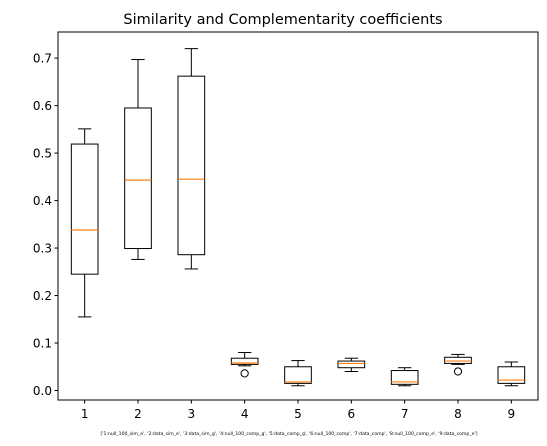 This screenshot has width=547, height=446. What do you see at coordinates (42, 106) in the screenshot?
I see `y-tick-label: 0.6` at bounding box center [42, 106].